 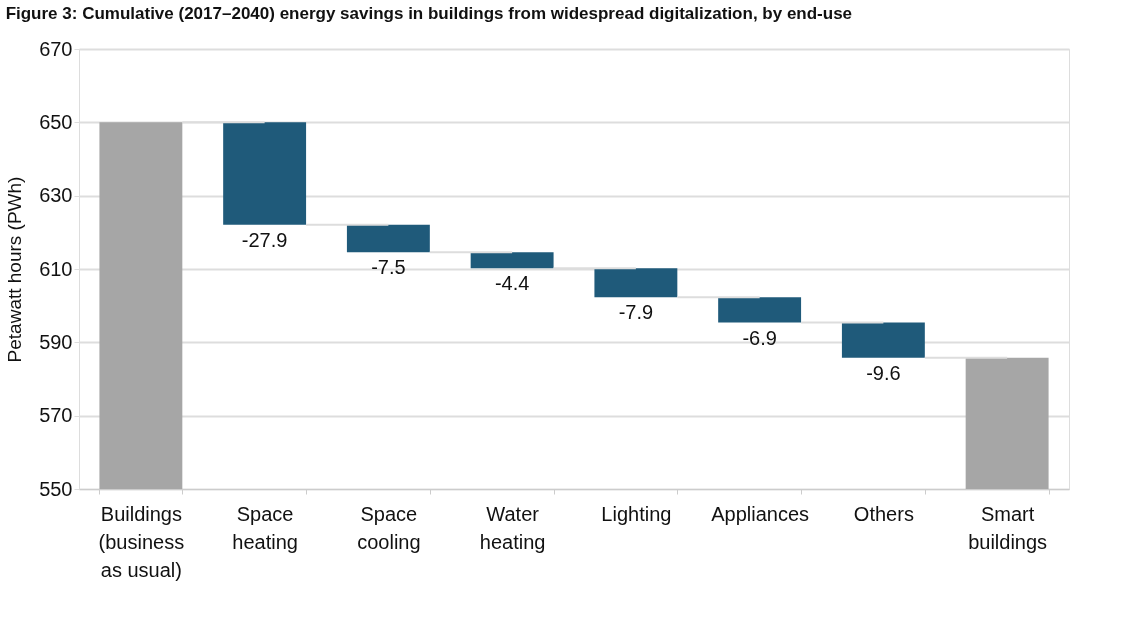 What do you see at coordinates (759, 337) in the screenshot?
I see `data-label: -6.9` at bounding box center [759, 337].